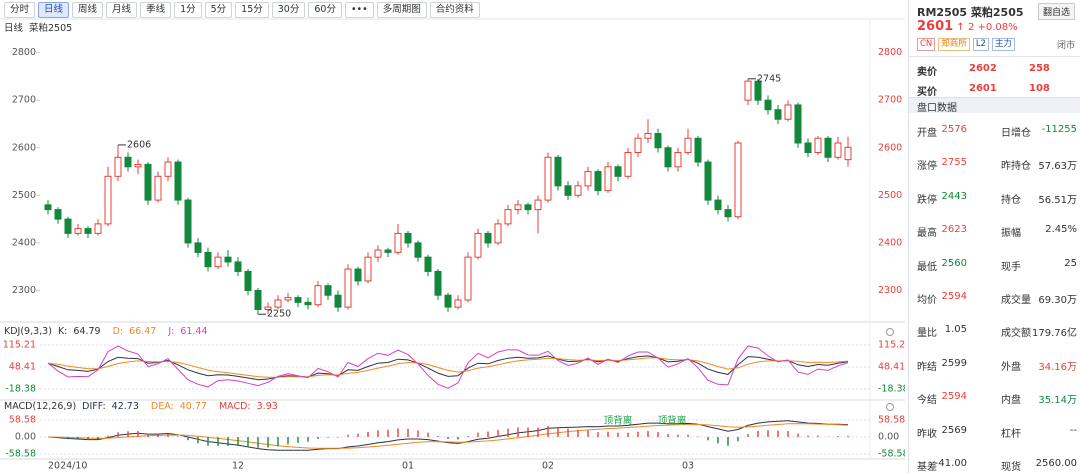  I want to click on macd-header: MACD(12,26,9) DIFF 42.73 DEA 40.77 MACD 3.93, so click(147, 406).